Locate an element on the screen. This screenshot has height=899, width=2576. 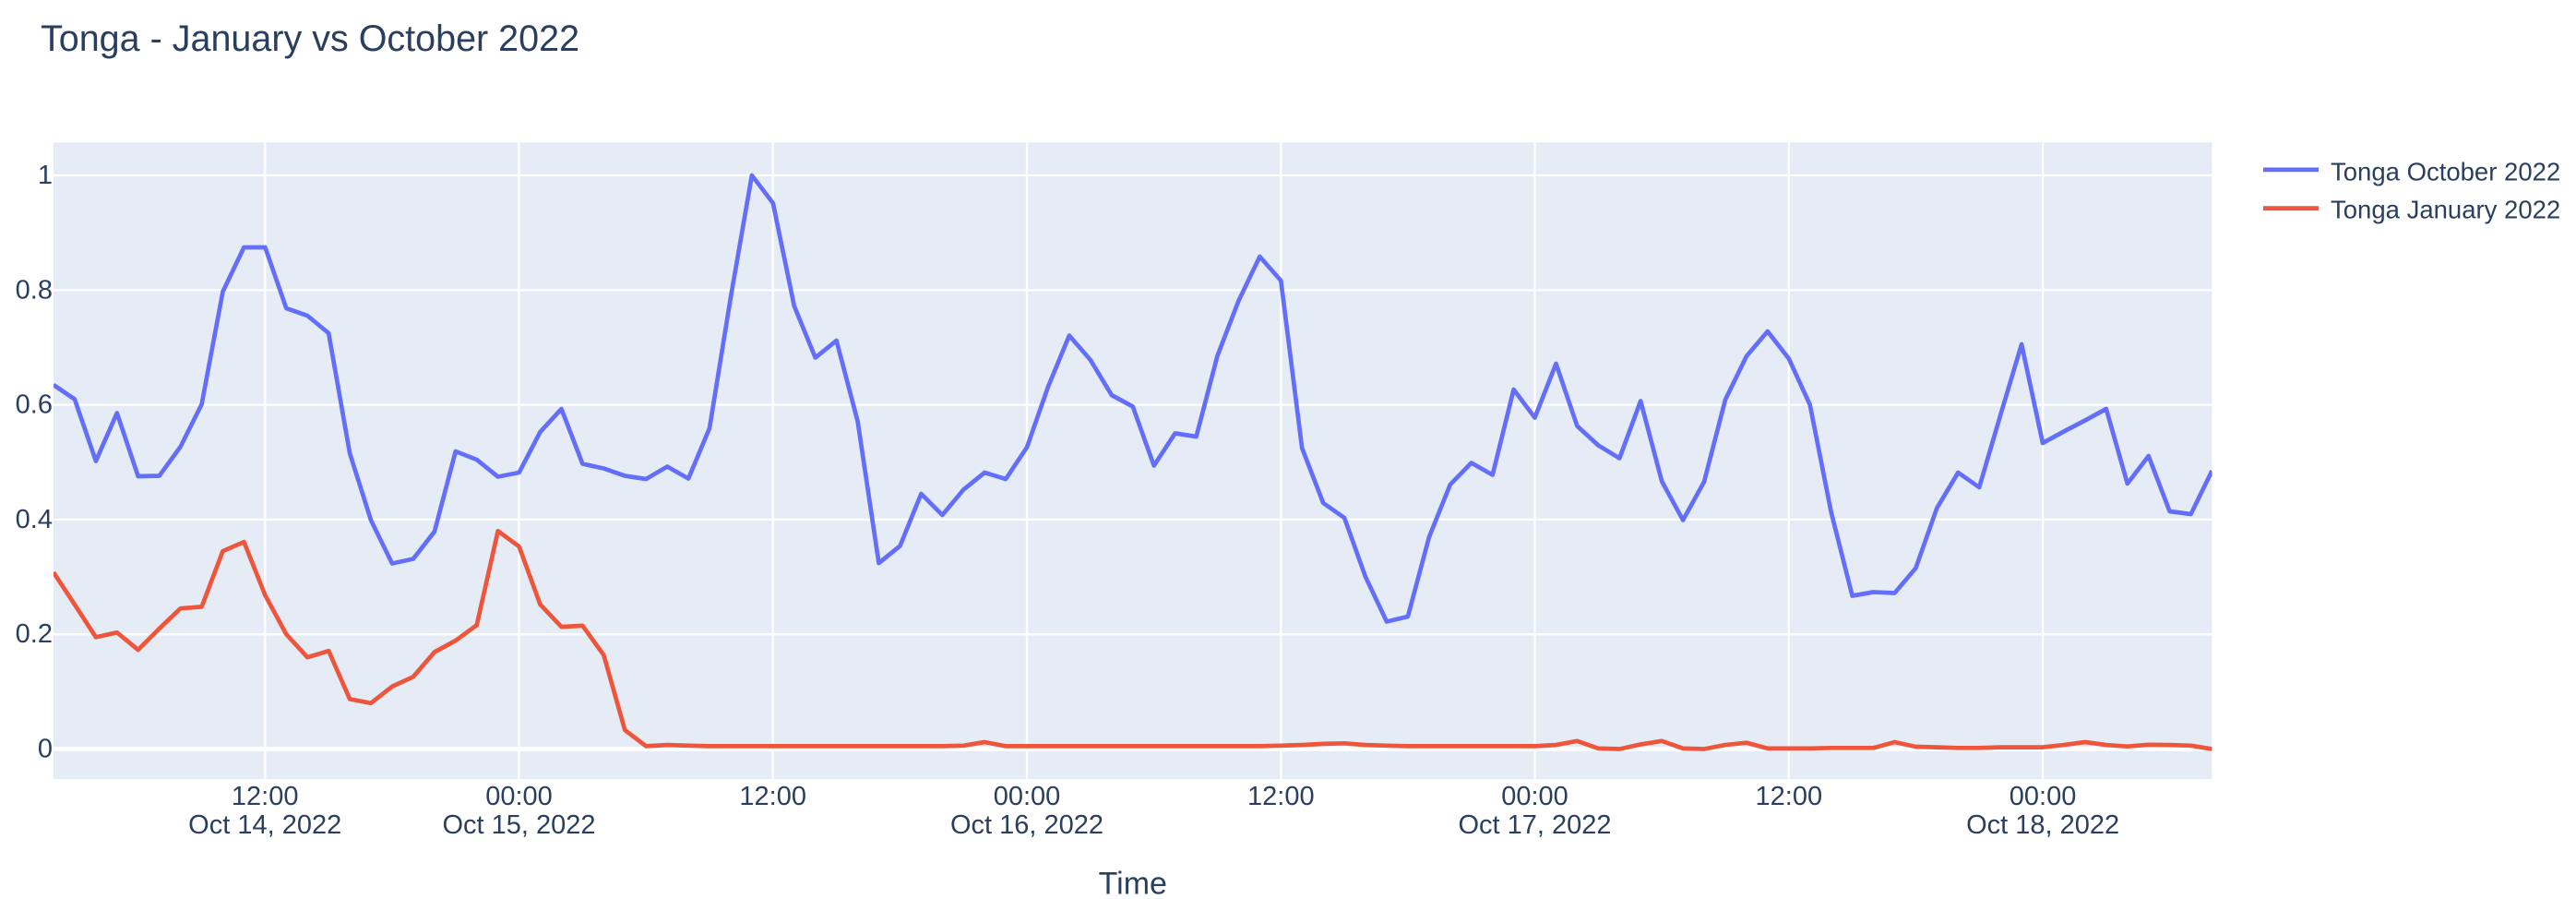
svg-text: Oct 18, 2022 is located at coordinates (2042, 825).